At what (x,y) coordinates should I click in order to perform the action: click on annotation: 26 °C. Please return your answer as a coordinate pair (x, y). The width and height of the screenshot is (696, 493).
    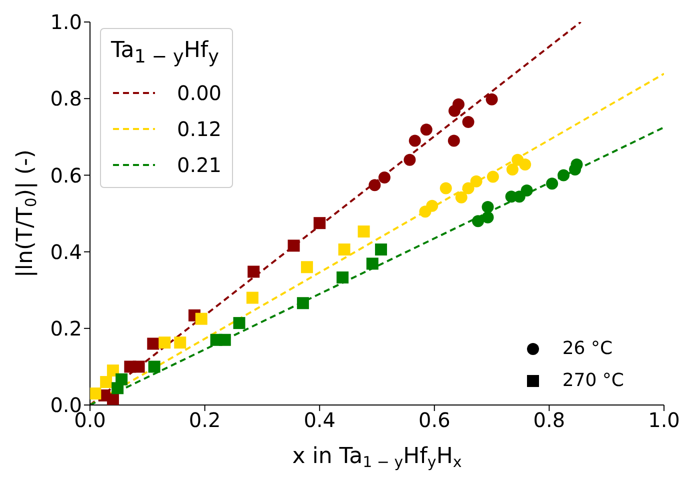
    Looking at the image, I should click on (587, 349).